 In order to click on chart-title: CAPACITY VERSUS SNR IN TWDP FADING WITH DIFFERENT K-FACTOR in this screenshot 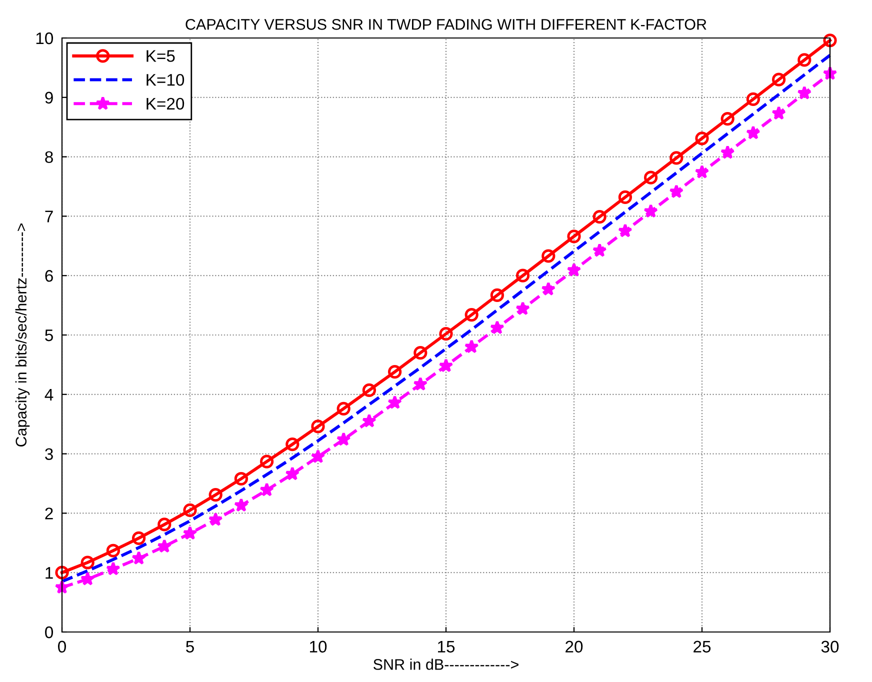, I will do `click(446, 24)`.